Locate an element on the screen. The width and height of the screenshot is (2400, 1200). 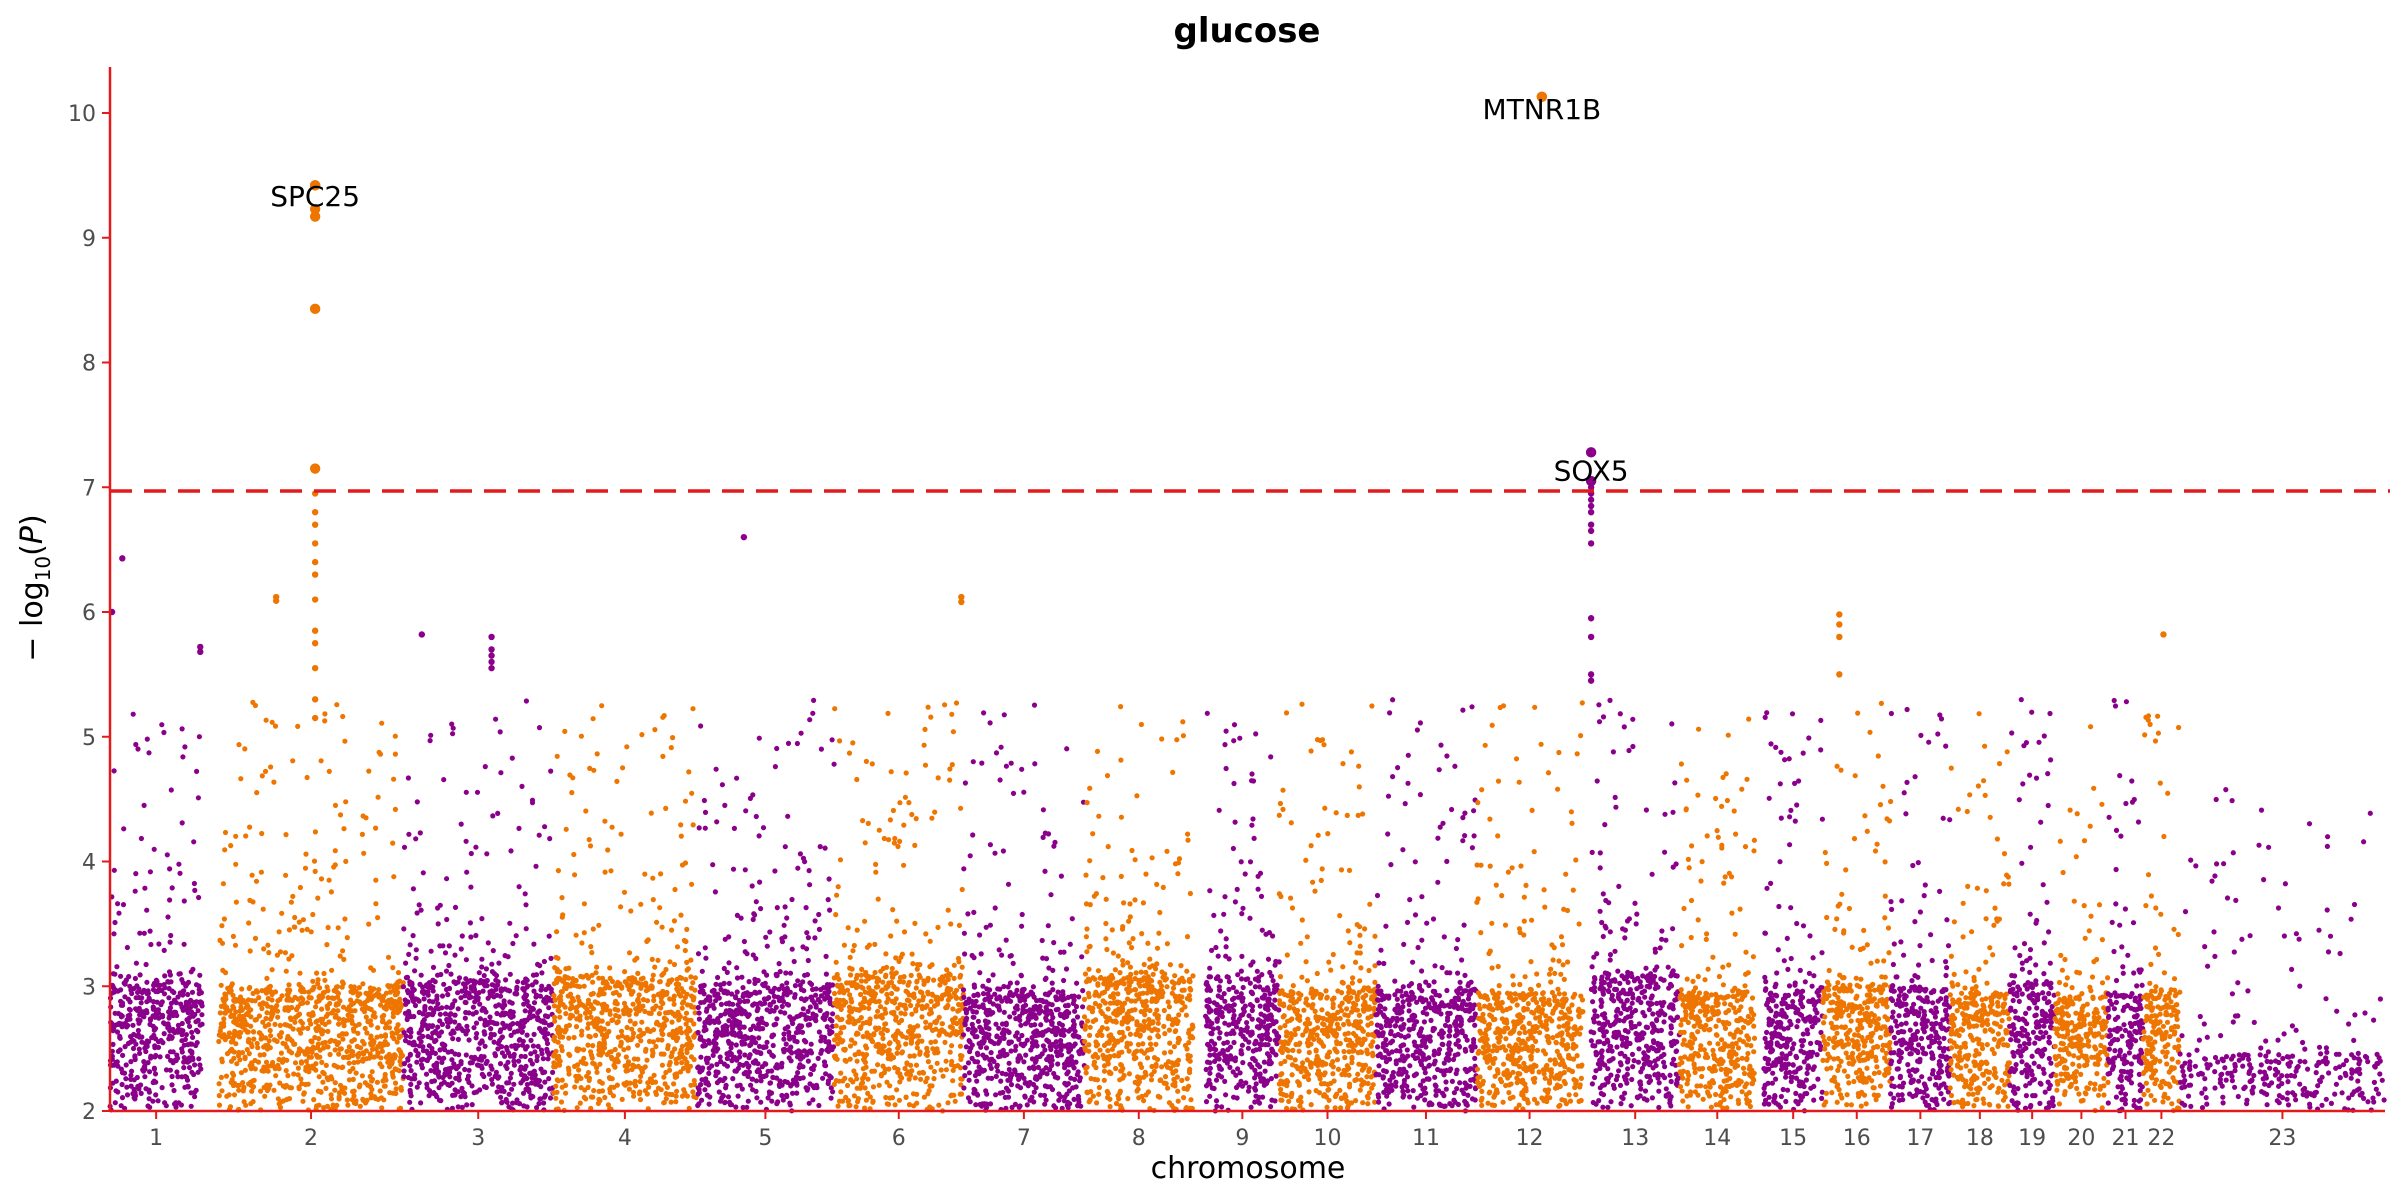
x-tick-label-chr5: 5 is located at coordinates (765, 1138).